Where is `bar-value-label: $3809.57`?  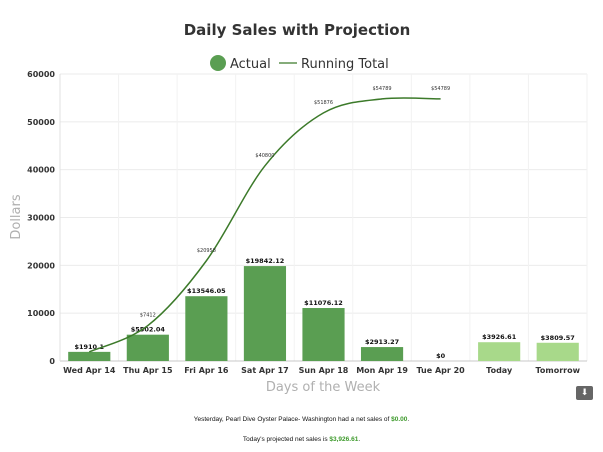 bar-value-label: $3809.57 is located at coordinates (558, 338).